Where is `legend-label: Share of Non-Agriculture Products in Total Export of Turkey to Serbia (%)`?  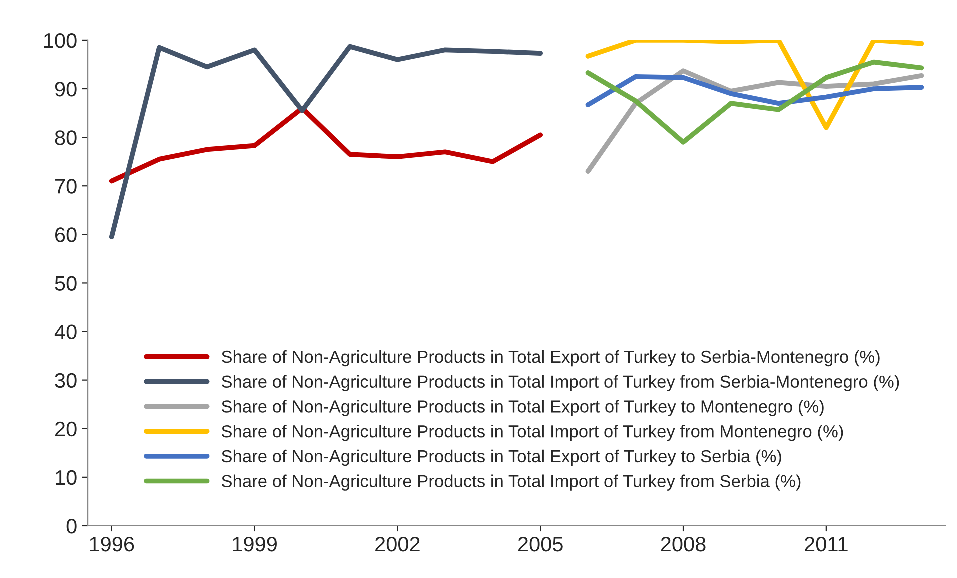
legend-label: Share of Non-Agriculture Products in Total Export of Turkey to Serbia (%) is located at coordinates (502, 458).